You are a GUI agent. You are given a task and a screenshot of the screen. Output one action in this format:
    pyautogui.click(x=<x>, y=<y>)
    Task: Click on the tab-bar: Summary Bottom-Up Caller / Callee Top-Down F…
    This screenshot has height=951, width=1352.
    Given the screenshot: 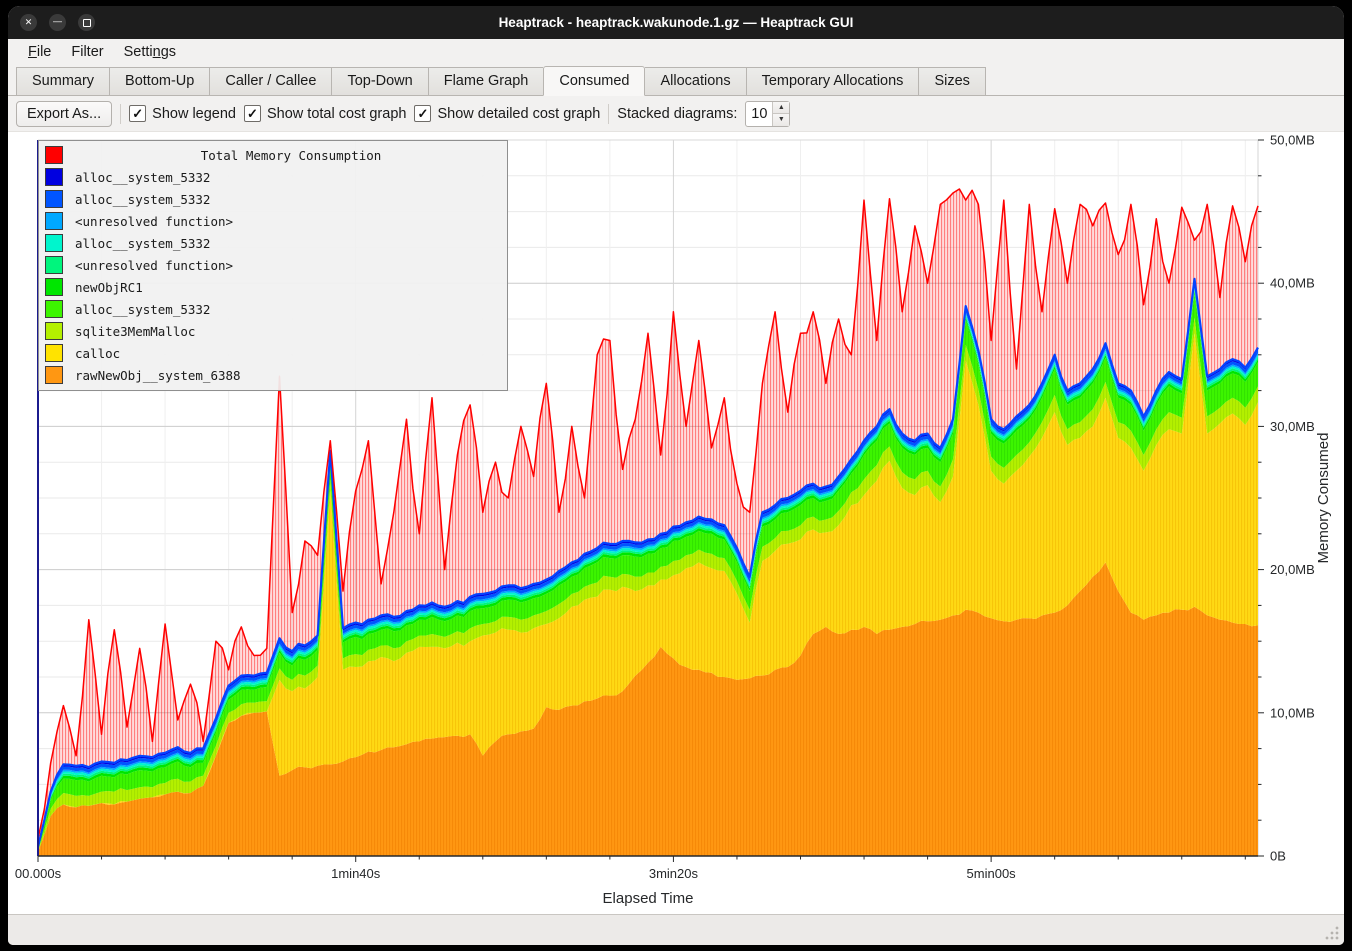 What is the action you would take?
    pyautogui.click(x=676, y=80)
    